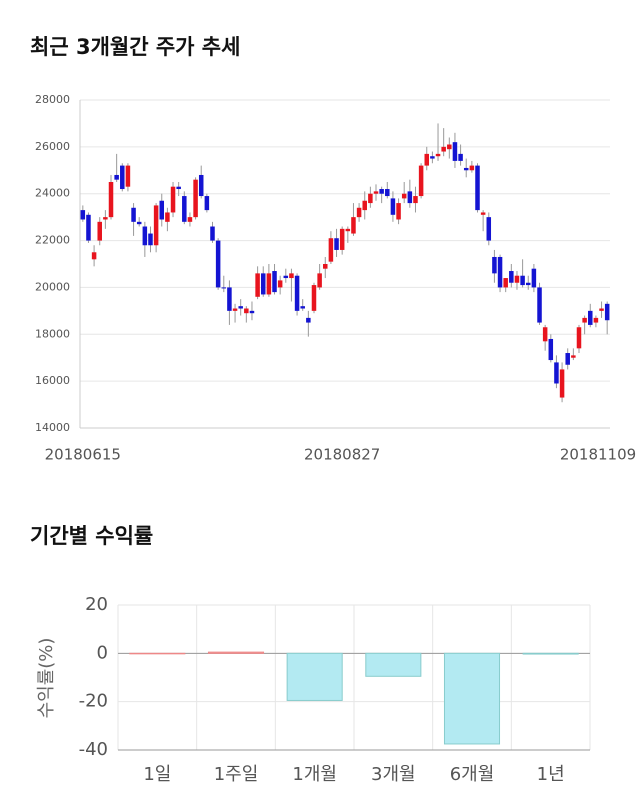 The image size is (640, 810). Describe the element at coordinates (52, 380) in the screenshot. I see `y-tick-label: 16000` at that location.